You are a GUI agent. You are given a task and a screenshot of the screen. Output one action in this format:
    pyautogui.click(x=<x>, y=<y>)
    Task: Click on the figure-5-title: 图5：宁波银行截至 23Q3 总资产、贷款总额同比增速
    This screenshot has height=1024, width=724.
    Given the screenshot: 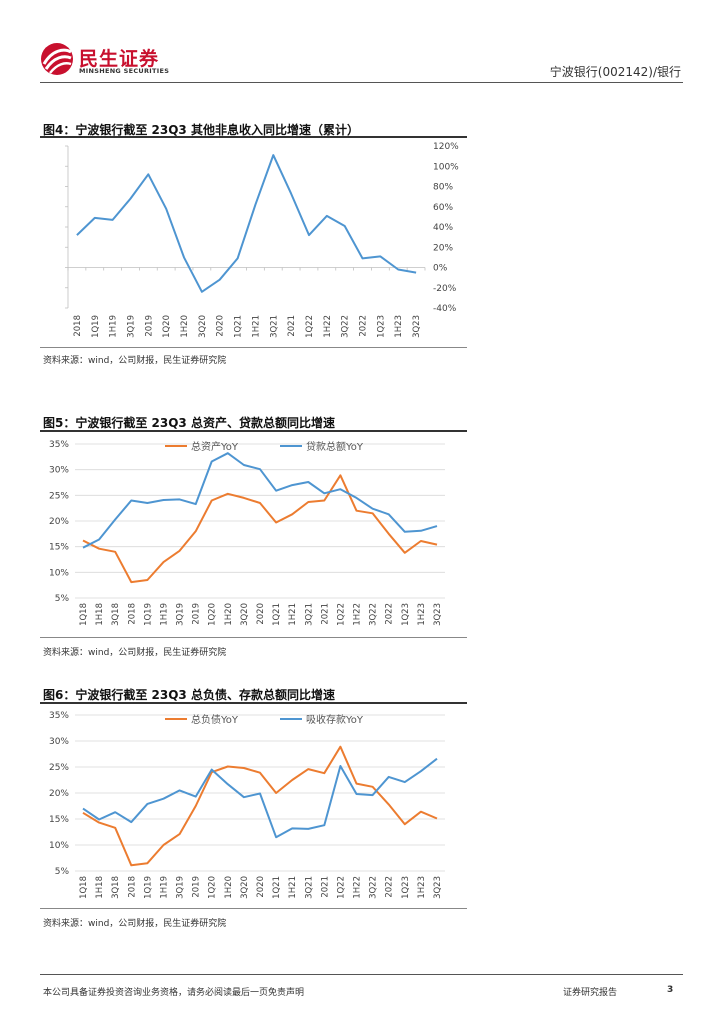 What is the action you would take?
    pyautogui.click(x=189, y=423)
    